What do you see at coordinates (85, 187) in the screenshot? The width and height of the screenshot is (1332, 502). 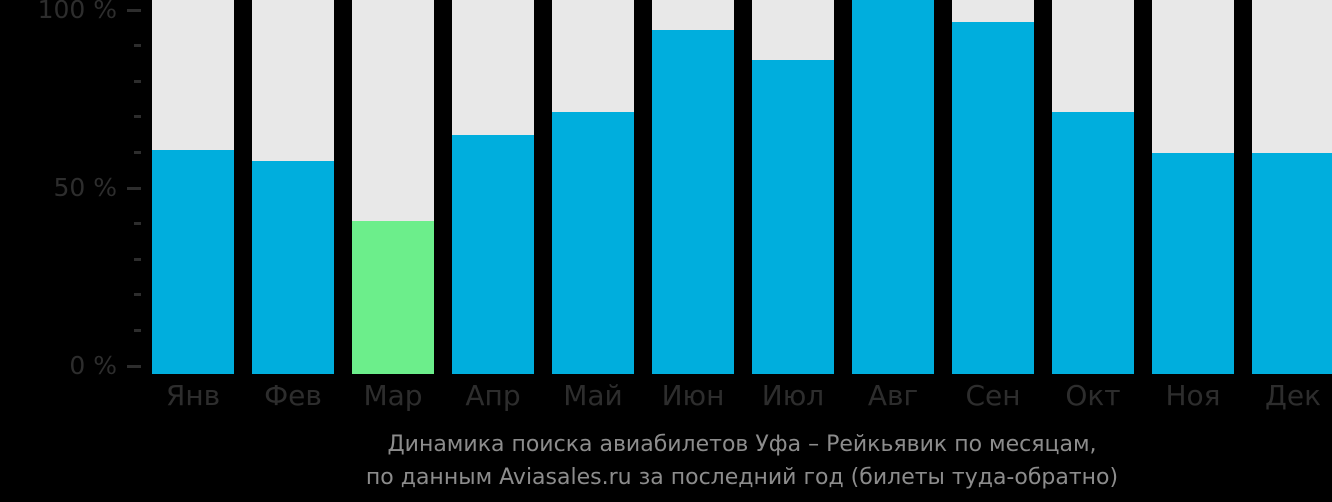 I see `y-axis-label-50: 50 %` at bounding box center [85, 187].